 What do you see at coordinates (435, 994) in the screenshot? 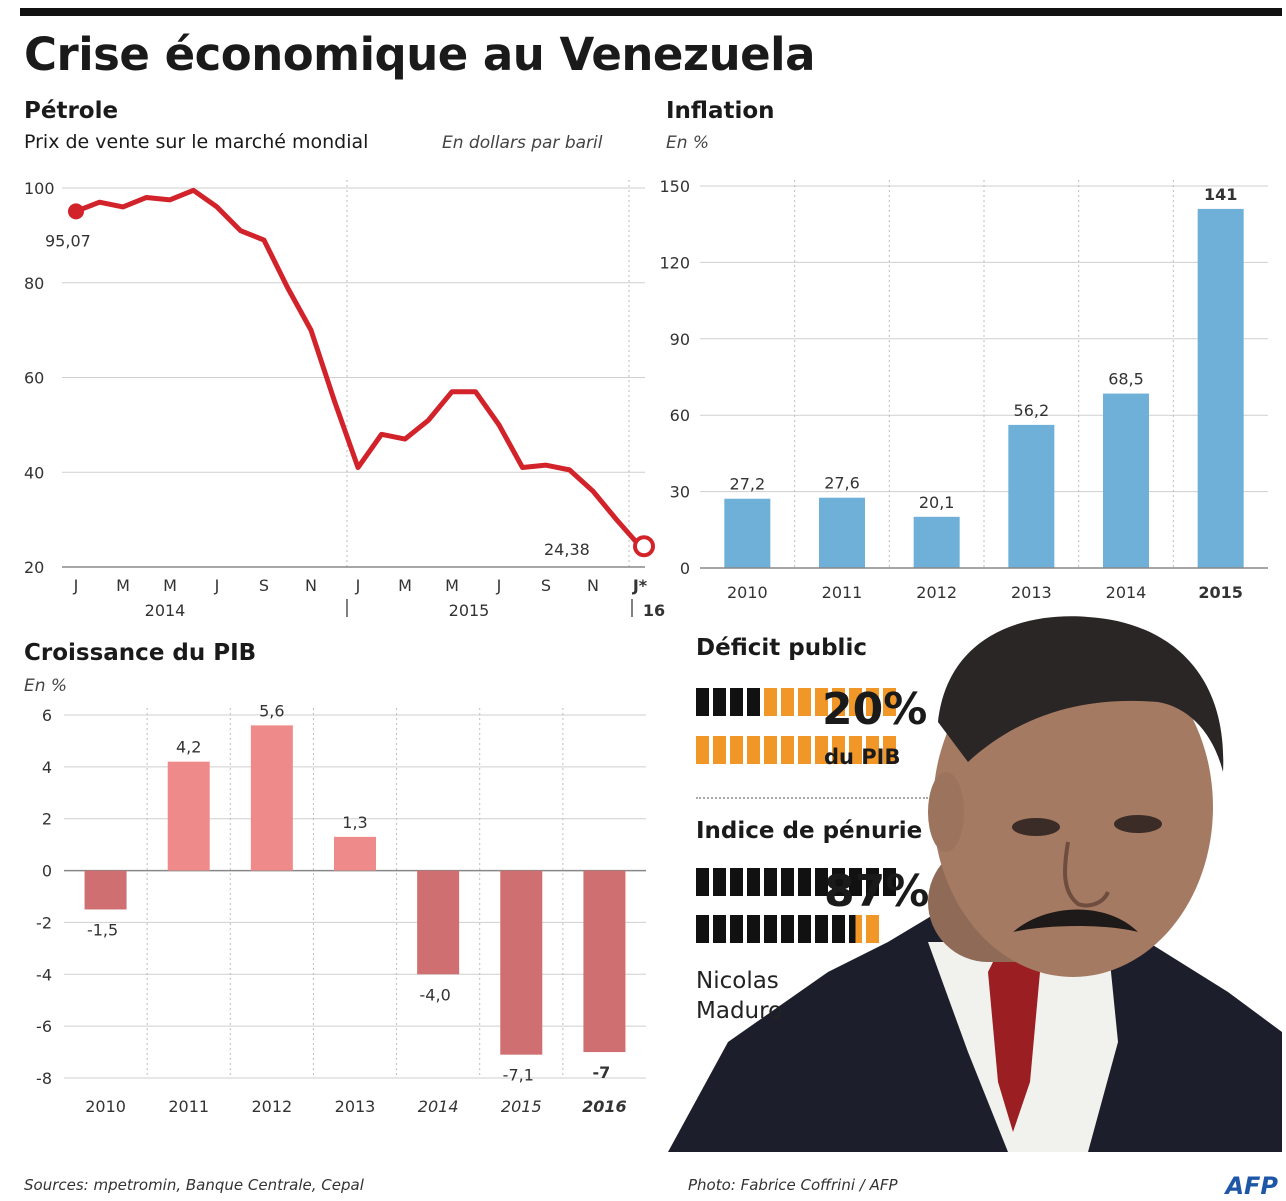
I see `gdp-value-label: -4,0` at bounding box center [435, 994].